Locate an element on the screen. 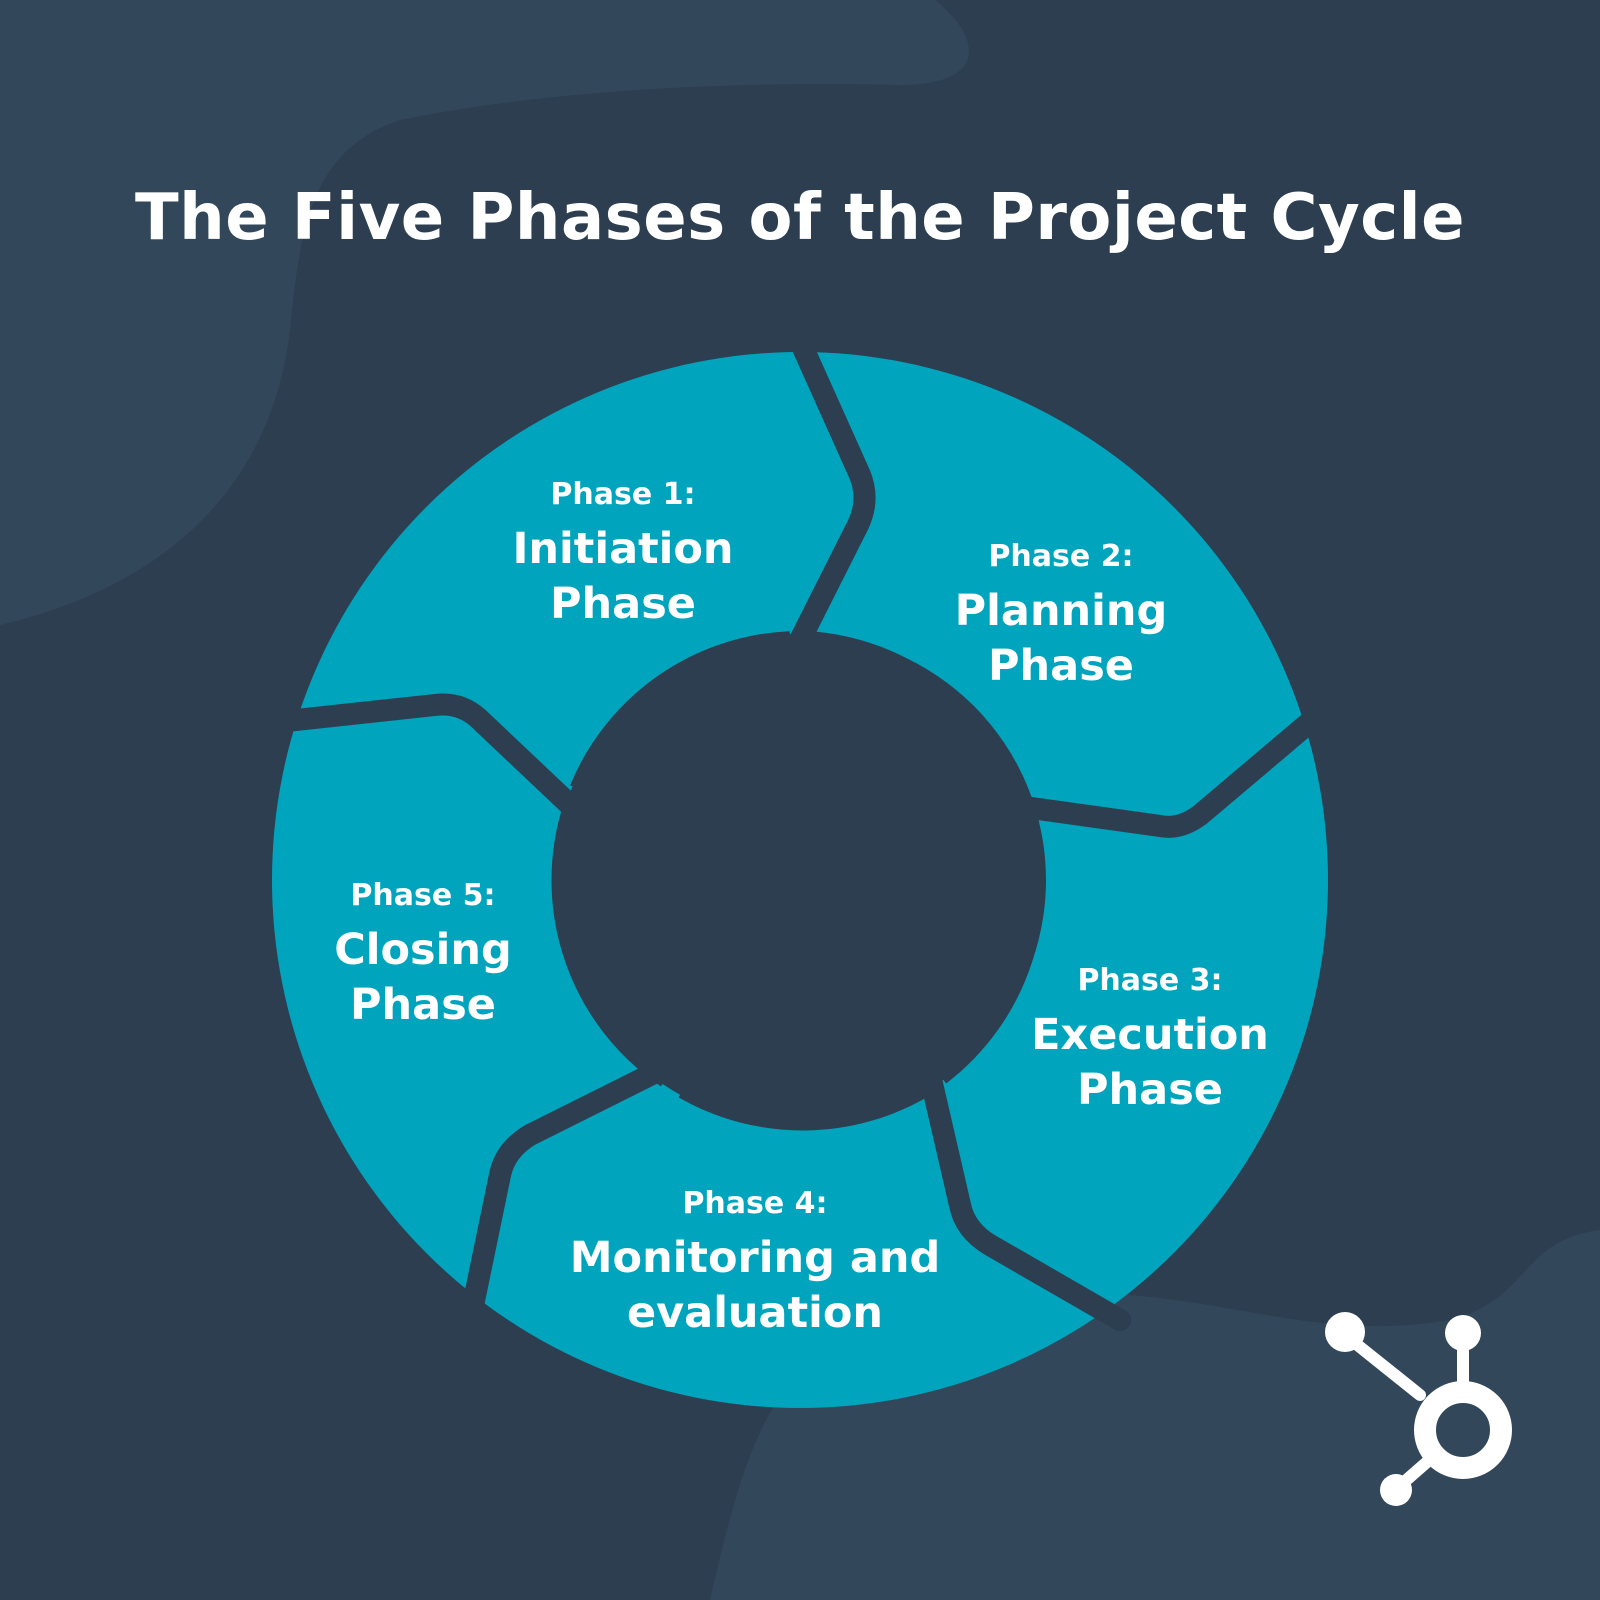 The width and height of the screenshot is (1600, 1600). phase-4-label: Phase 4: Monitoring and evaluation is located at coordinates (755, 1263).